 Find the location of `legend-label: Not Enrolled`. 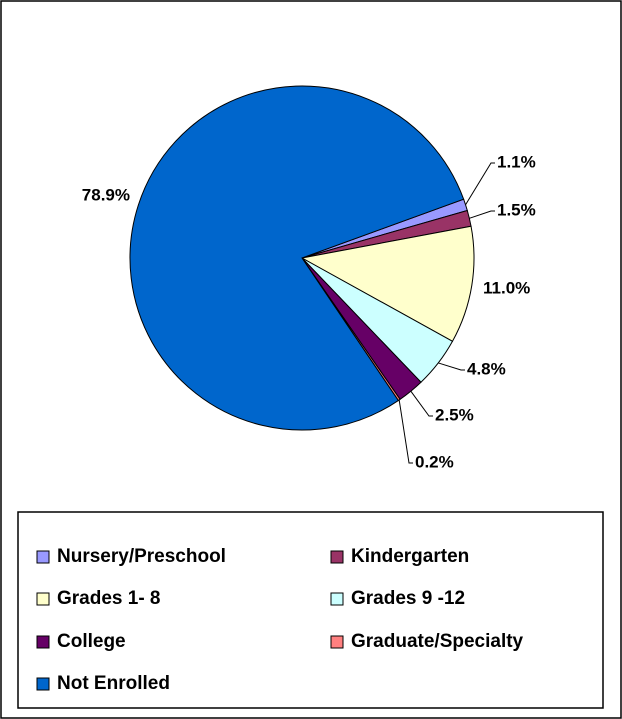

legend-label: Not Enrolled is located at coordinates (113, 683).